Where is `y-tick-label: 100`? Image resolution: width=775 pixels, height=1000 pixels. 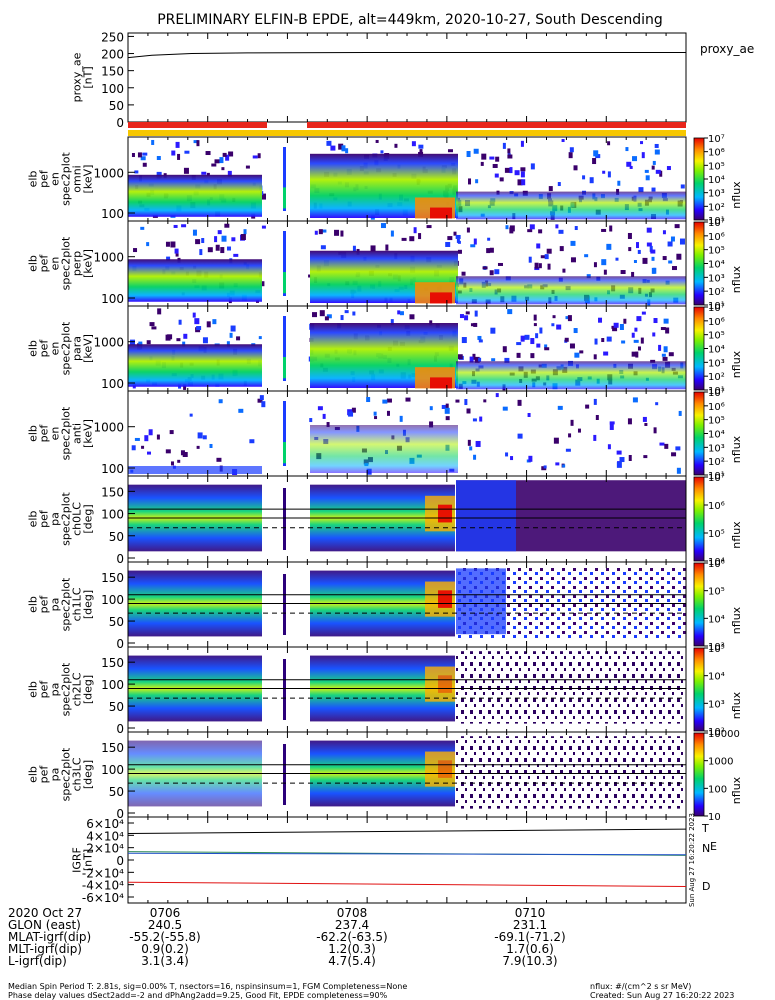
y-tick-label: 100 is located at coordinates (112, 469).